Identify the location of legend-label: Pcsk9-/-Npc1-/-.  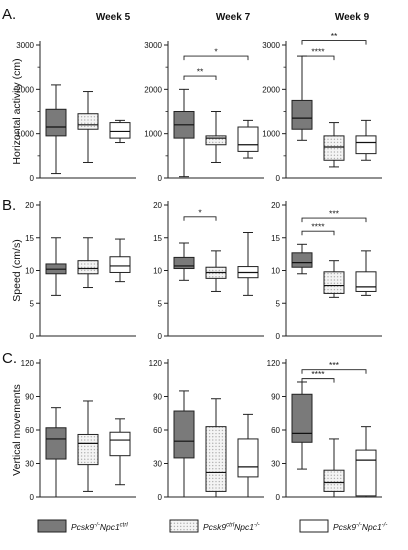
(360, 527).